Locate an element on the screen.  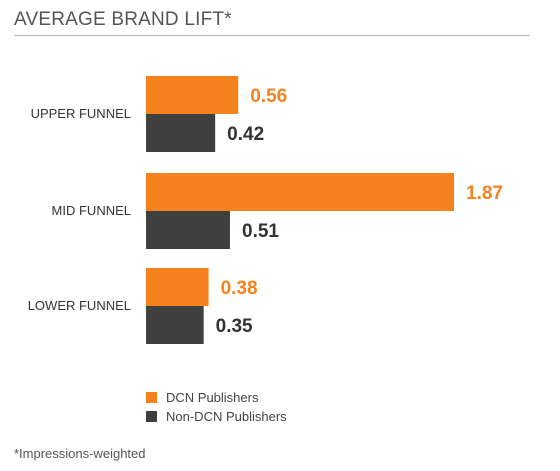
category-label: LOWER FUNNEL is located at coordinates (79, 305).